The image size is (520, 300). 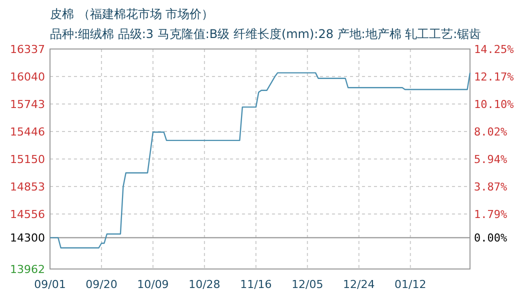 What do you see at coordinates (491, 187) in the screenshot?
I see `y2-tick-label: 3.87%` at bounding box center [491, 187].